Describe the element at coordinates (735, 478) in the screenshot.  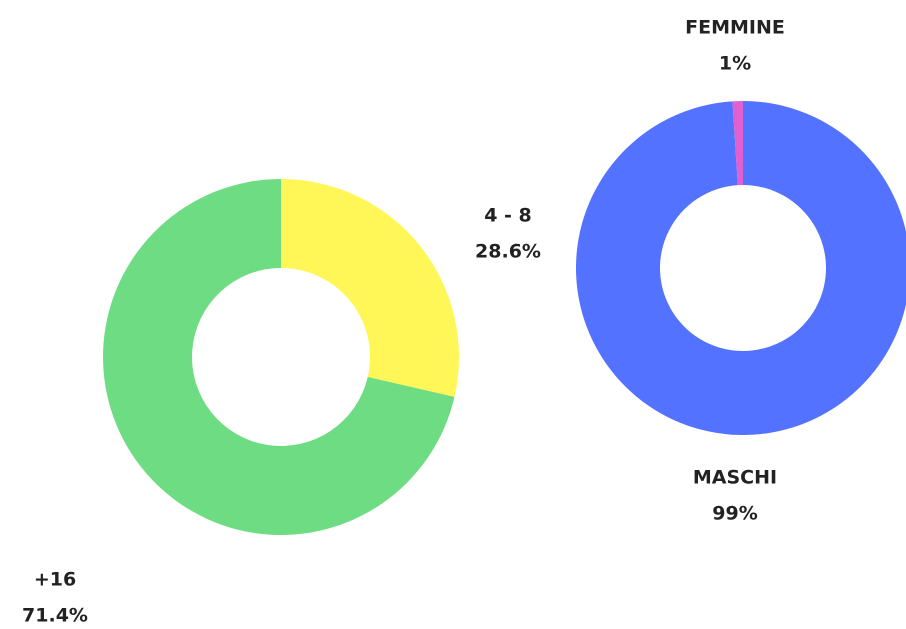
I see `slice-category-label: MASCHI` at that location.